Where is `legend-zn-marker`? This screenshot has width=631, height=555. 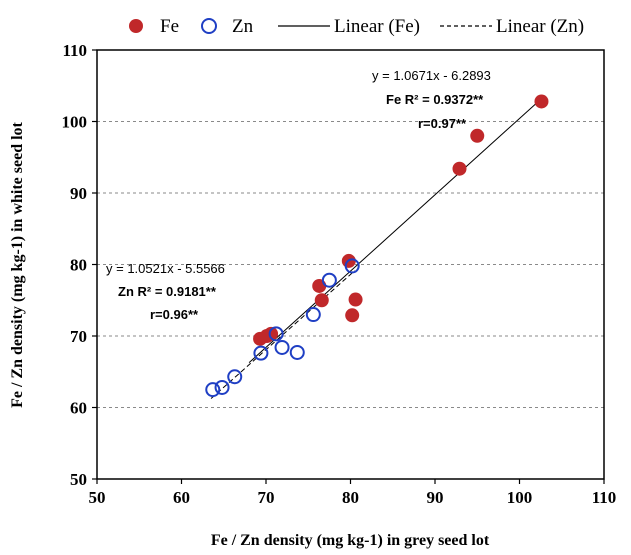
legend-zn-marker is located at coordinates (209, 26).